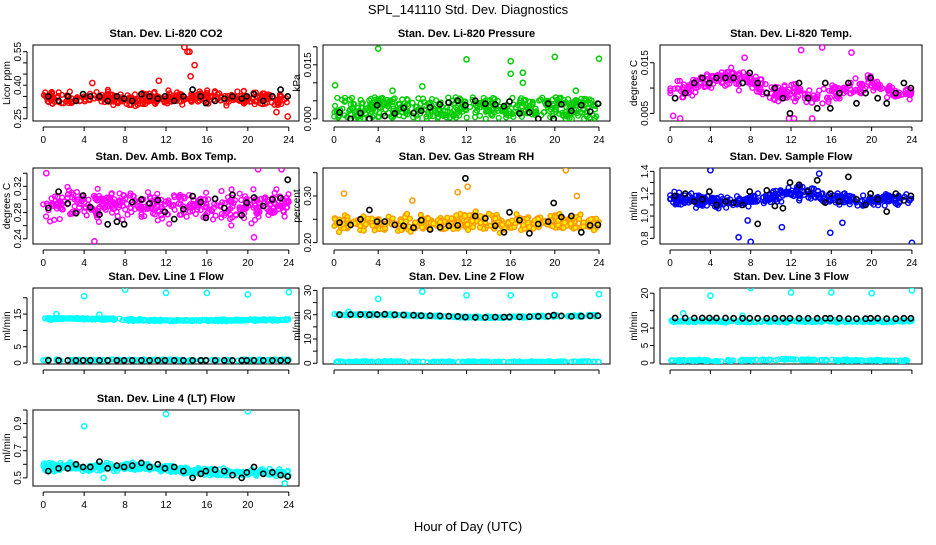 Image resolution: width=936 pixels, height=545 pixels. What do you see at coordinates (378, 140) in the screenshot?
I see `x-tick-label: 4` at bounding box center [378, 140].